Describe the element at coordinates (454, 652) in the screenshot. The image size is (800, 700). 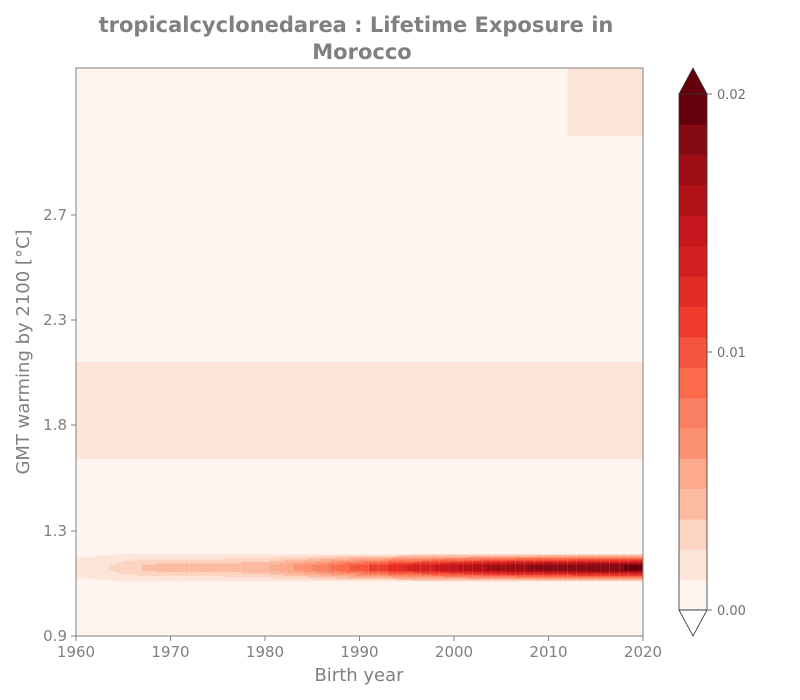
I see `x-tick-label-4: 2000` at that location.